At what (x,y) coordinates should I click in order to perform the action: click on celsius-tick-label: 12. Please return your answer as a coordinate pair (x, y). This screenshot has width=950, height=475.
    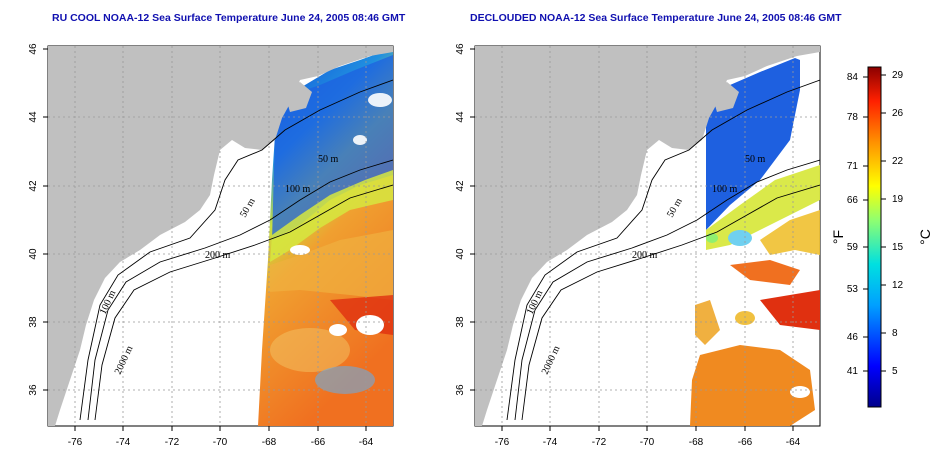
    Looking at the image, I should click on (898, 285).